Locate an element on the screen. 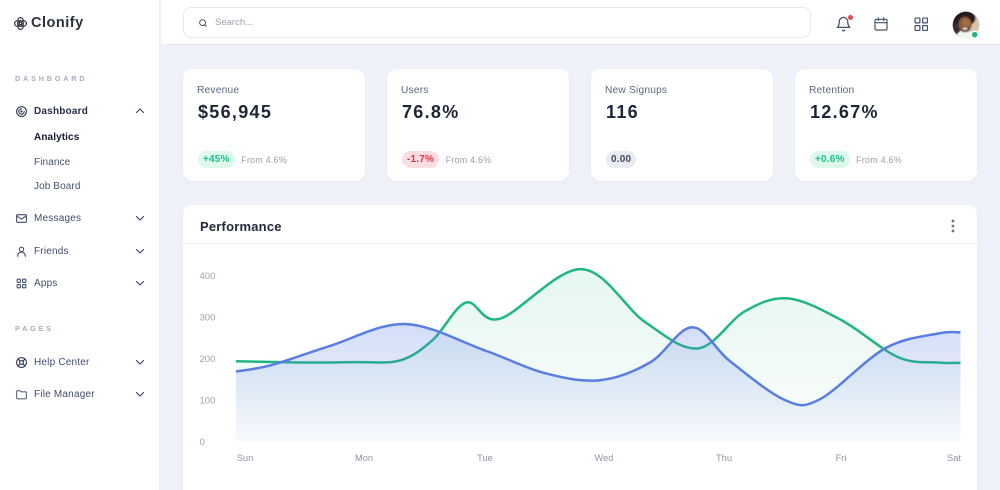  svg-text: 200 is located at coordinates (208, 359).